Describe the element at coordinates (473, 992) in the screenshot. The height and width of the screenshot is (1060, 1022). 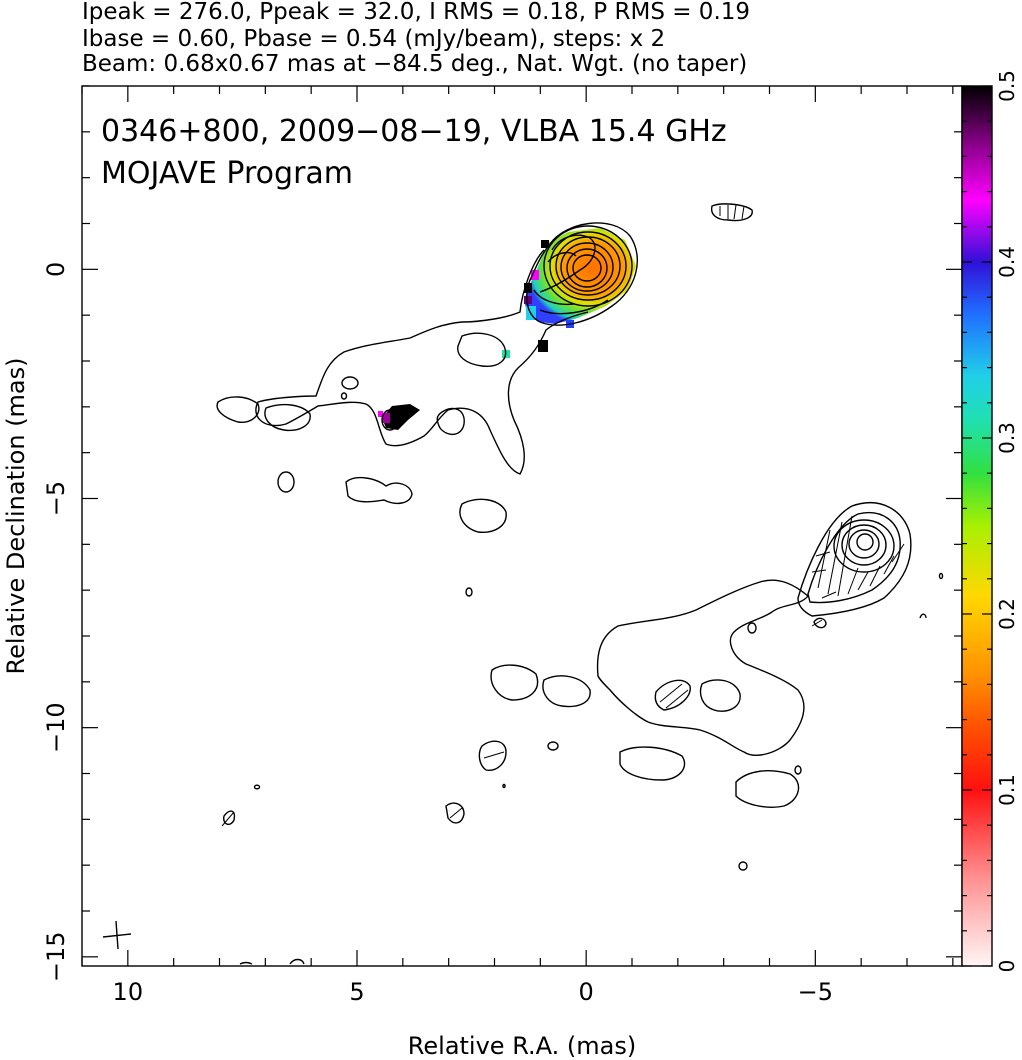
I see `x-tick-labels: 10 5 0 −5` at that location.